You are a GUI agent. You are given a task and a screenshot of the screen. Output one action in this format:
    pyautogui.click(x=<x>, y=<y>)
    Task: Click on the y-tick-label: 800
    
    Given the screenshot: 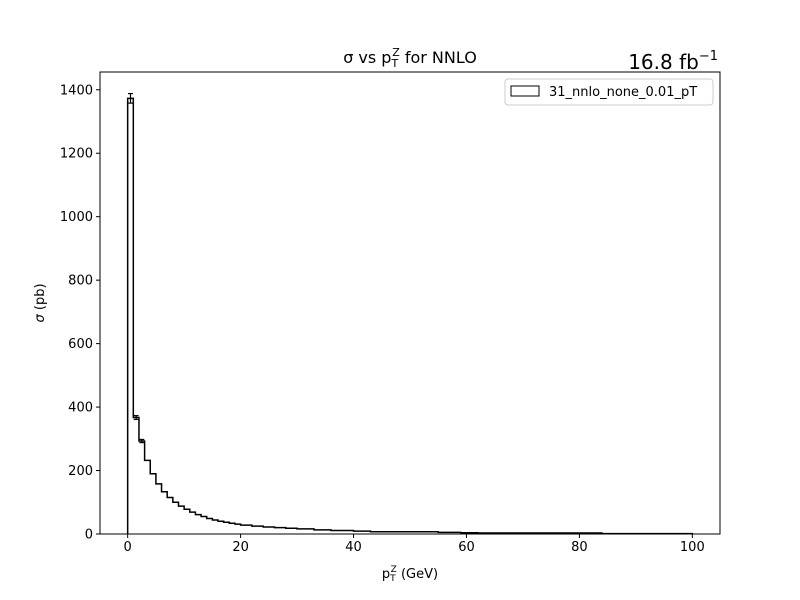 What is the action you would take?
    pyautogui.click(x=80, y=281)
    